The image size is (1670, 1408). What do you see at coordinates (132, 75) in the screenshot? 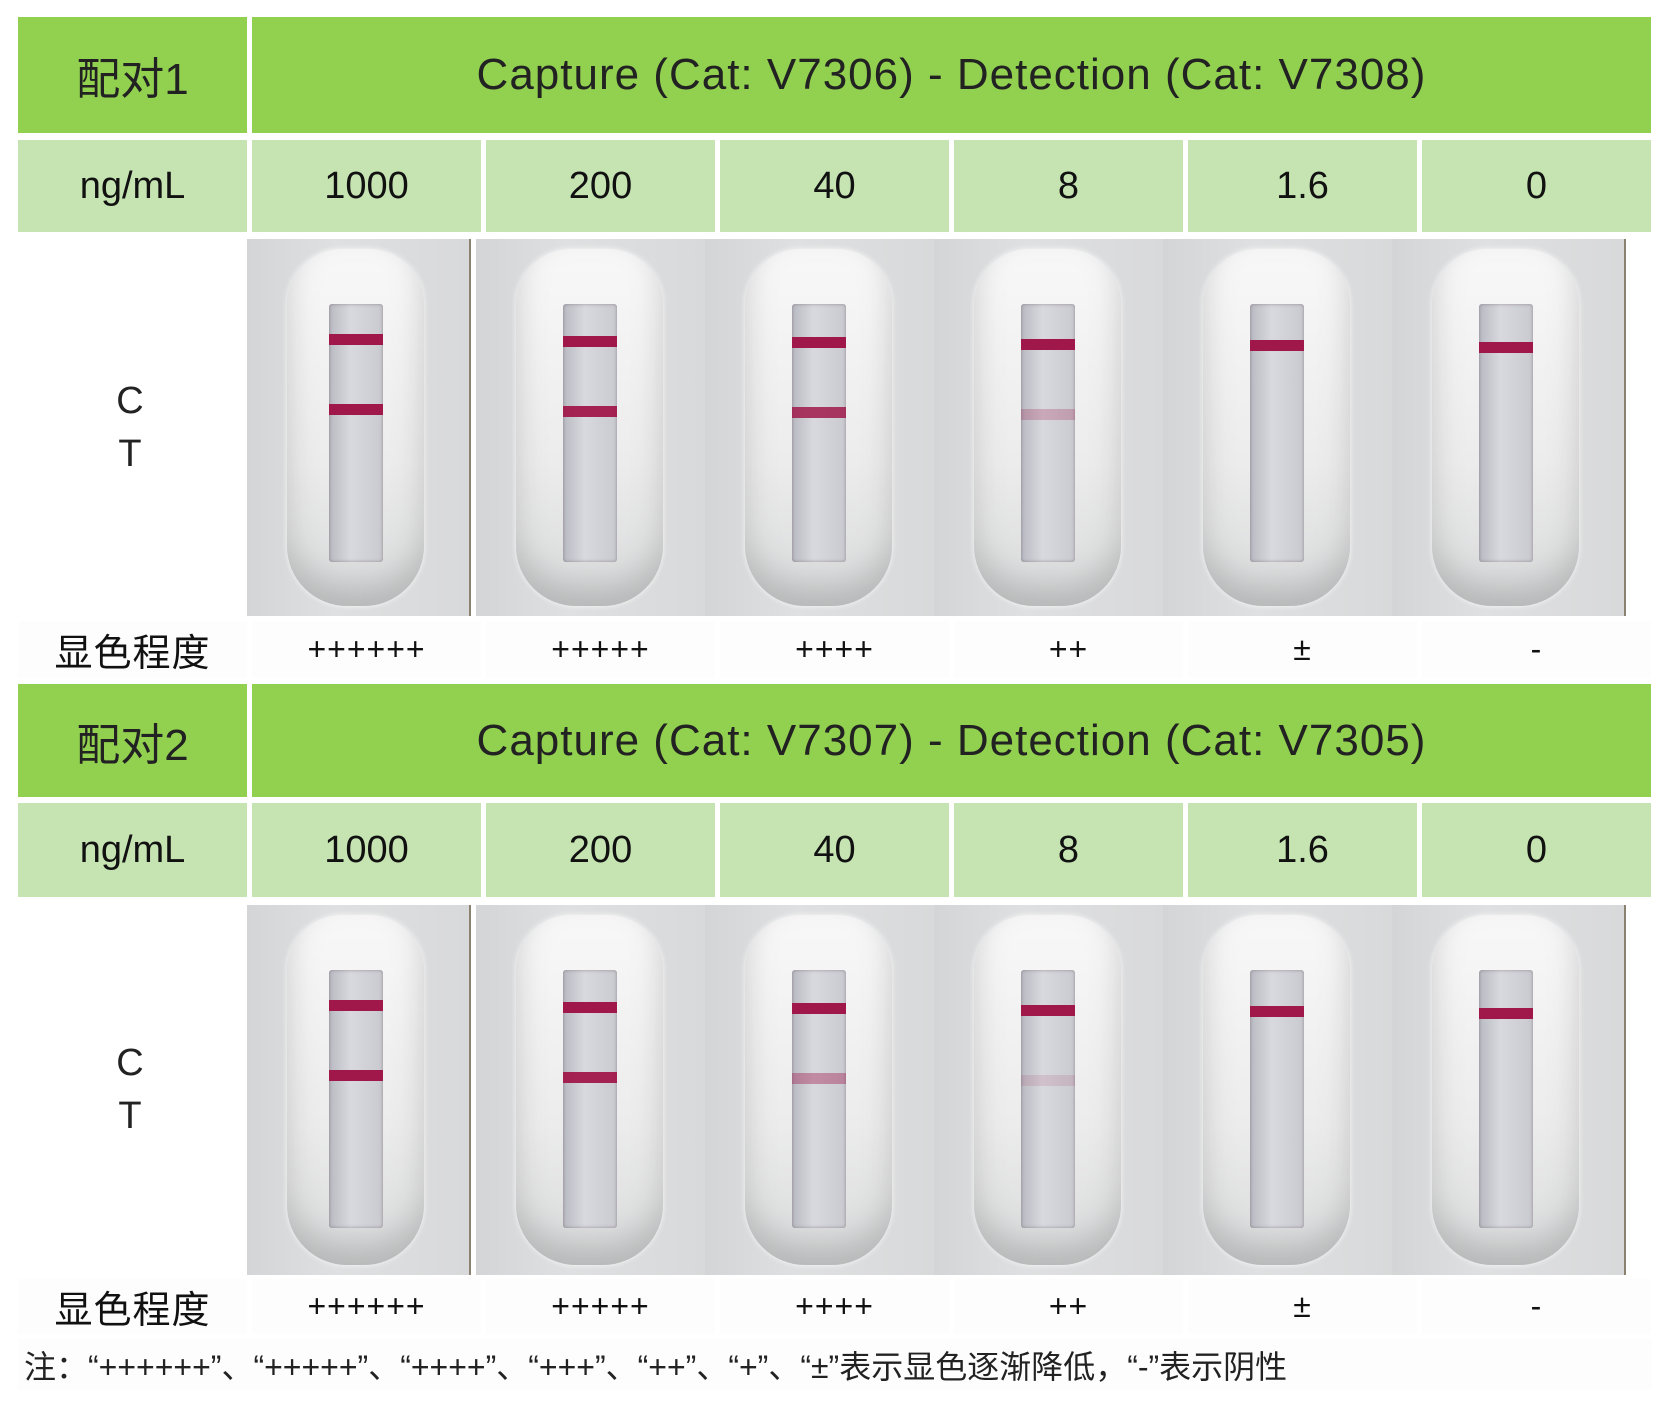
I see `pair-label: 配对1` at bounding box center [132, 75].